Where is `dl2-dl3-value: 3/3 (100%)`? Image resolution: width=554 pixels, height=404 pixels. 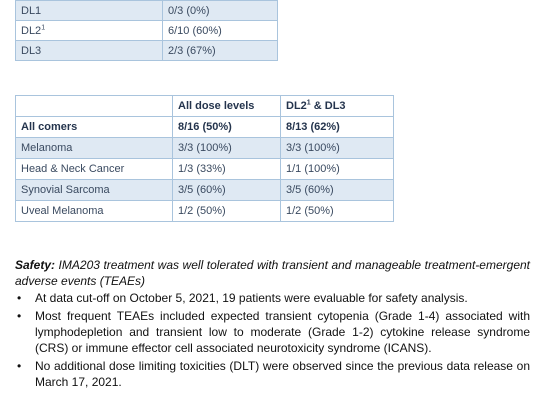 dl2-dl3-value: 3/3 (100%) is located at coordinates (337, 148).